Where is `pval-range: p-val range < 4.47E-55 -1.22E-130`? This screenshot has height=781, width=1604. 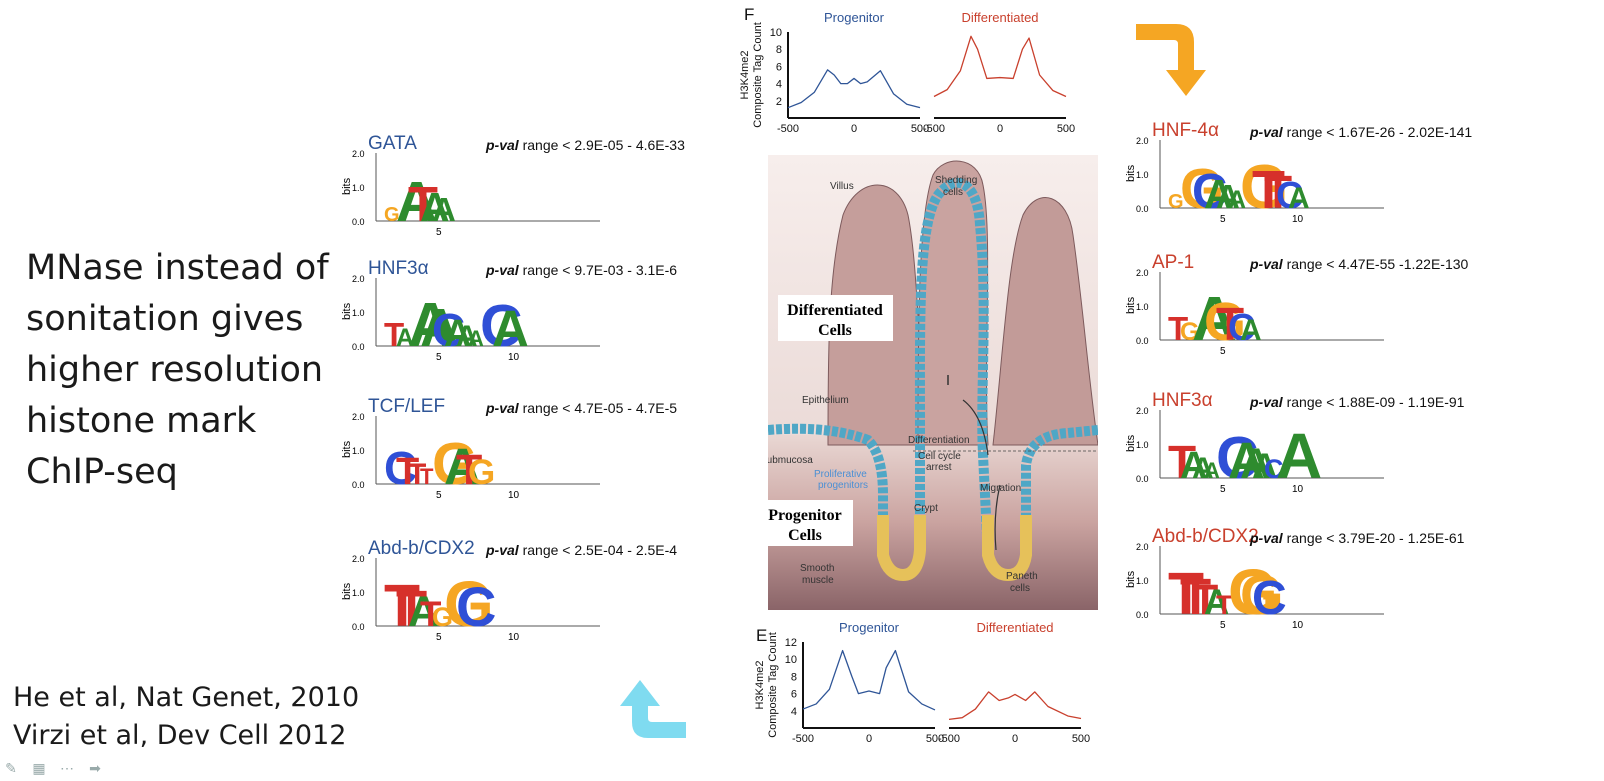
pval-range: p-val range < 4.47E-55 -1.22E-130 is located at coordinates (1359, 264).